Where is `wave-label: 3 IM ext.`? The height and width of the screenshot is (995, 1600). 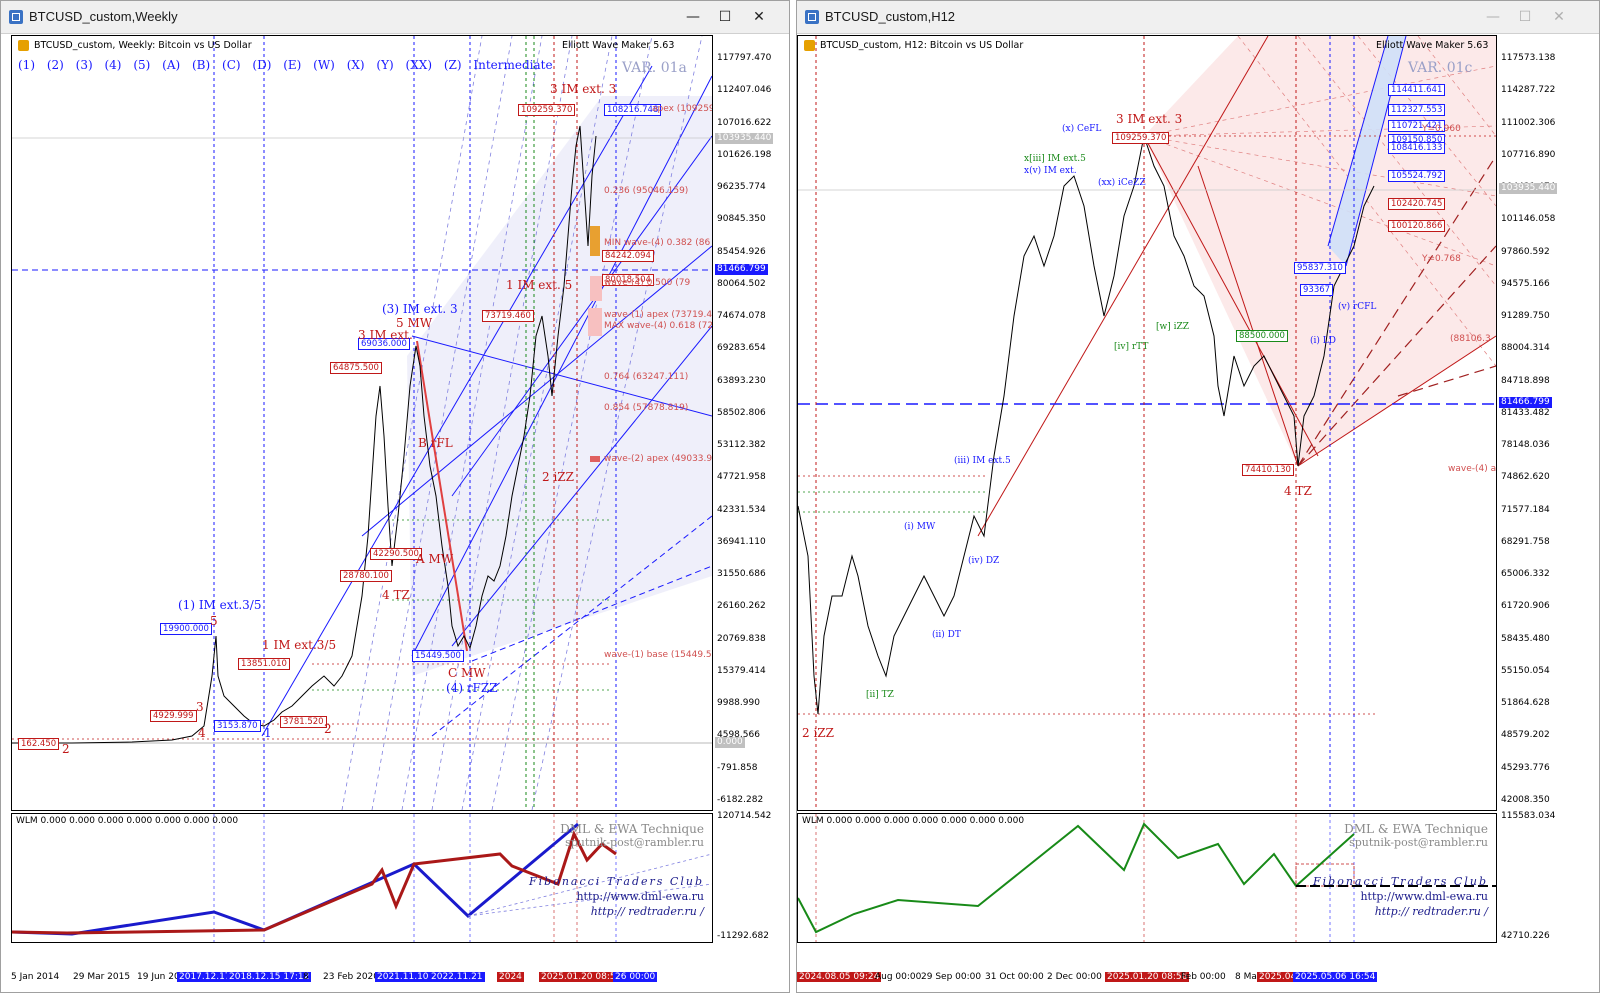
wave-label: 3 IM ext. is located at coordinates (385, 335).